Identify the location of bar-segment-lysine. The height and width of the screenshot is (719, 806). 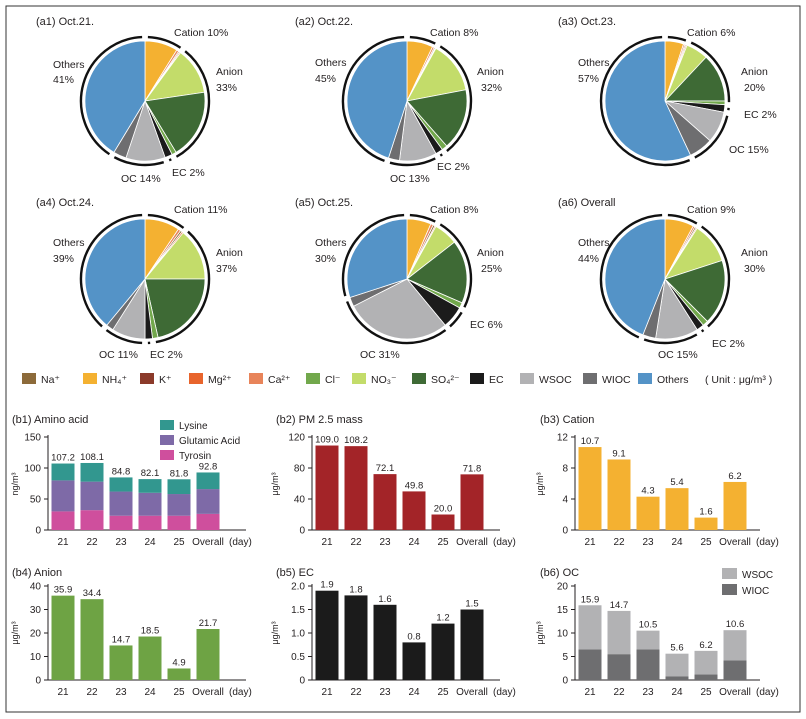
(92, 472).